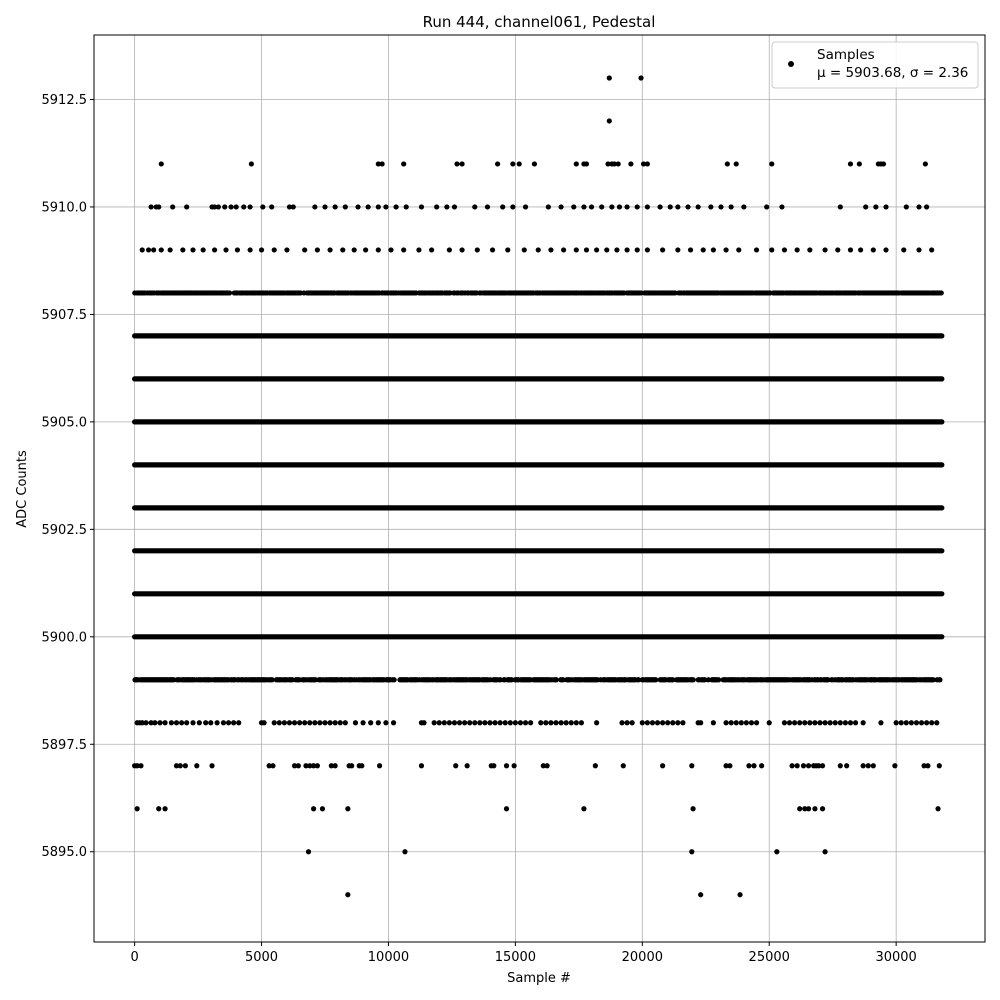 This screenshot has height=1000, width=1000. What do you see at coordinates (65, 637) in the screenshot?
I see `y-tick-label: 5900.0` at bounding box center [65, 637].